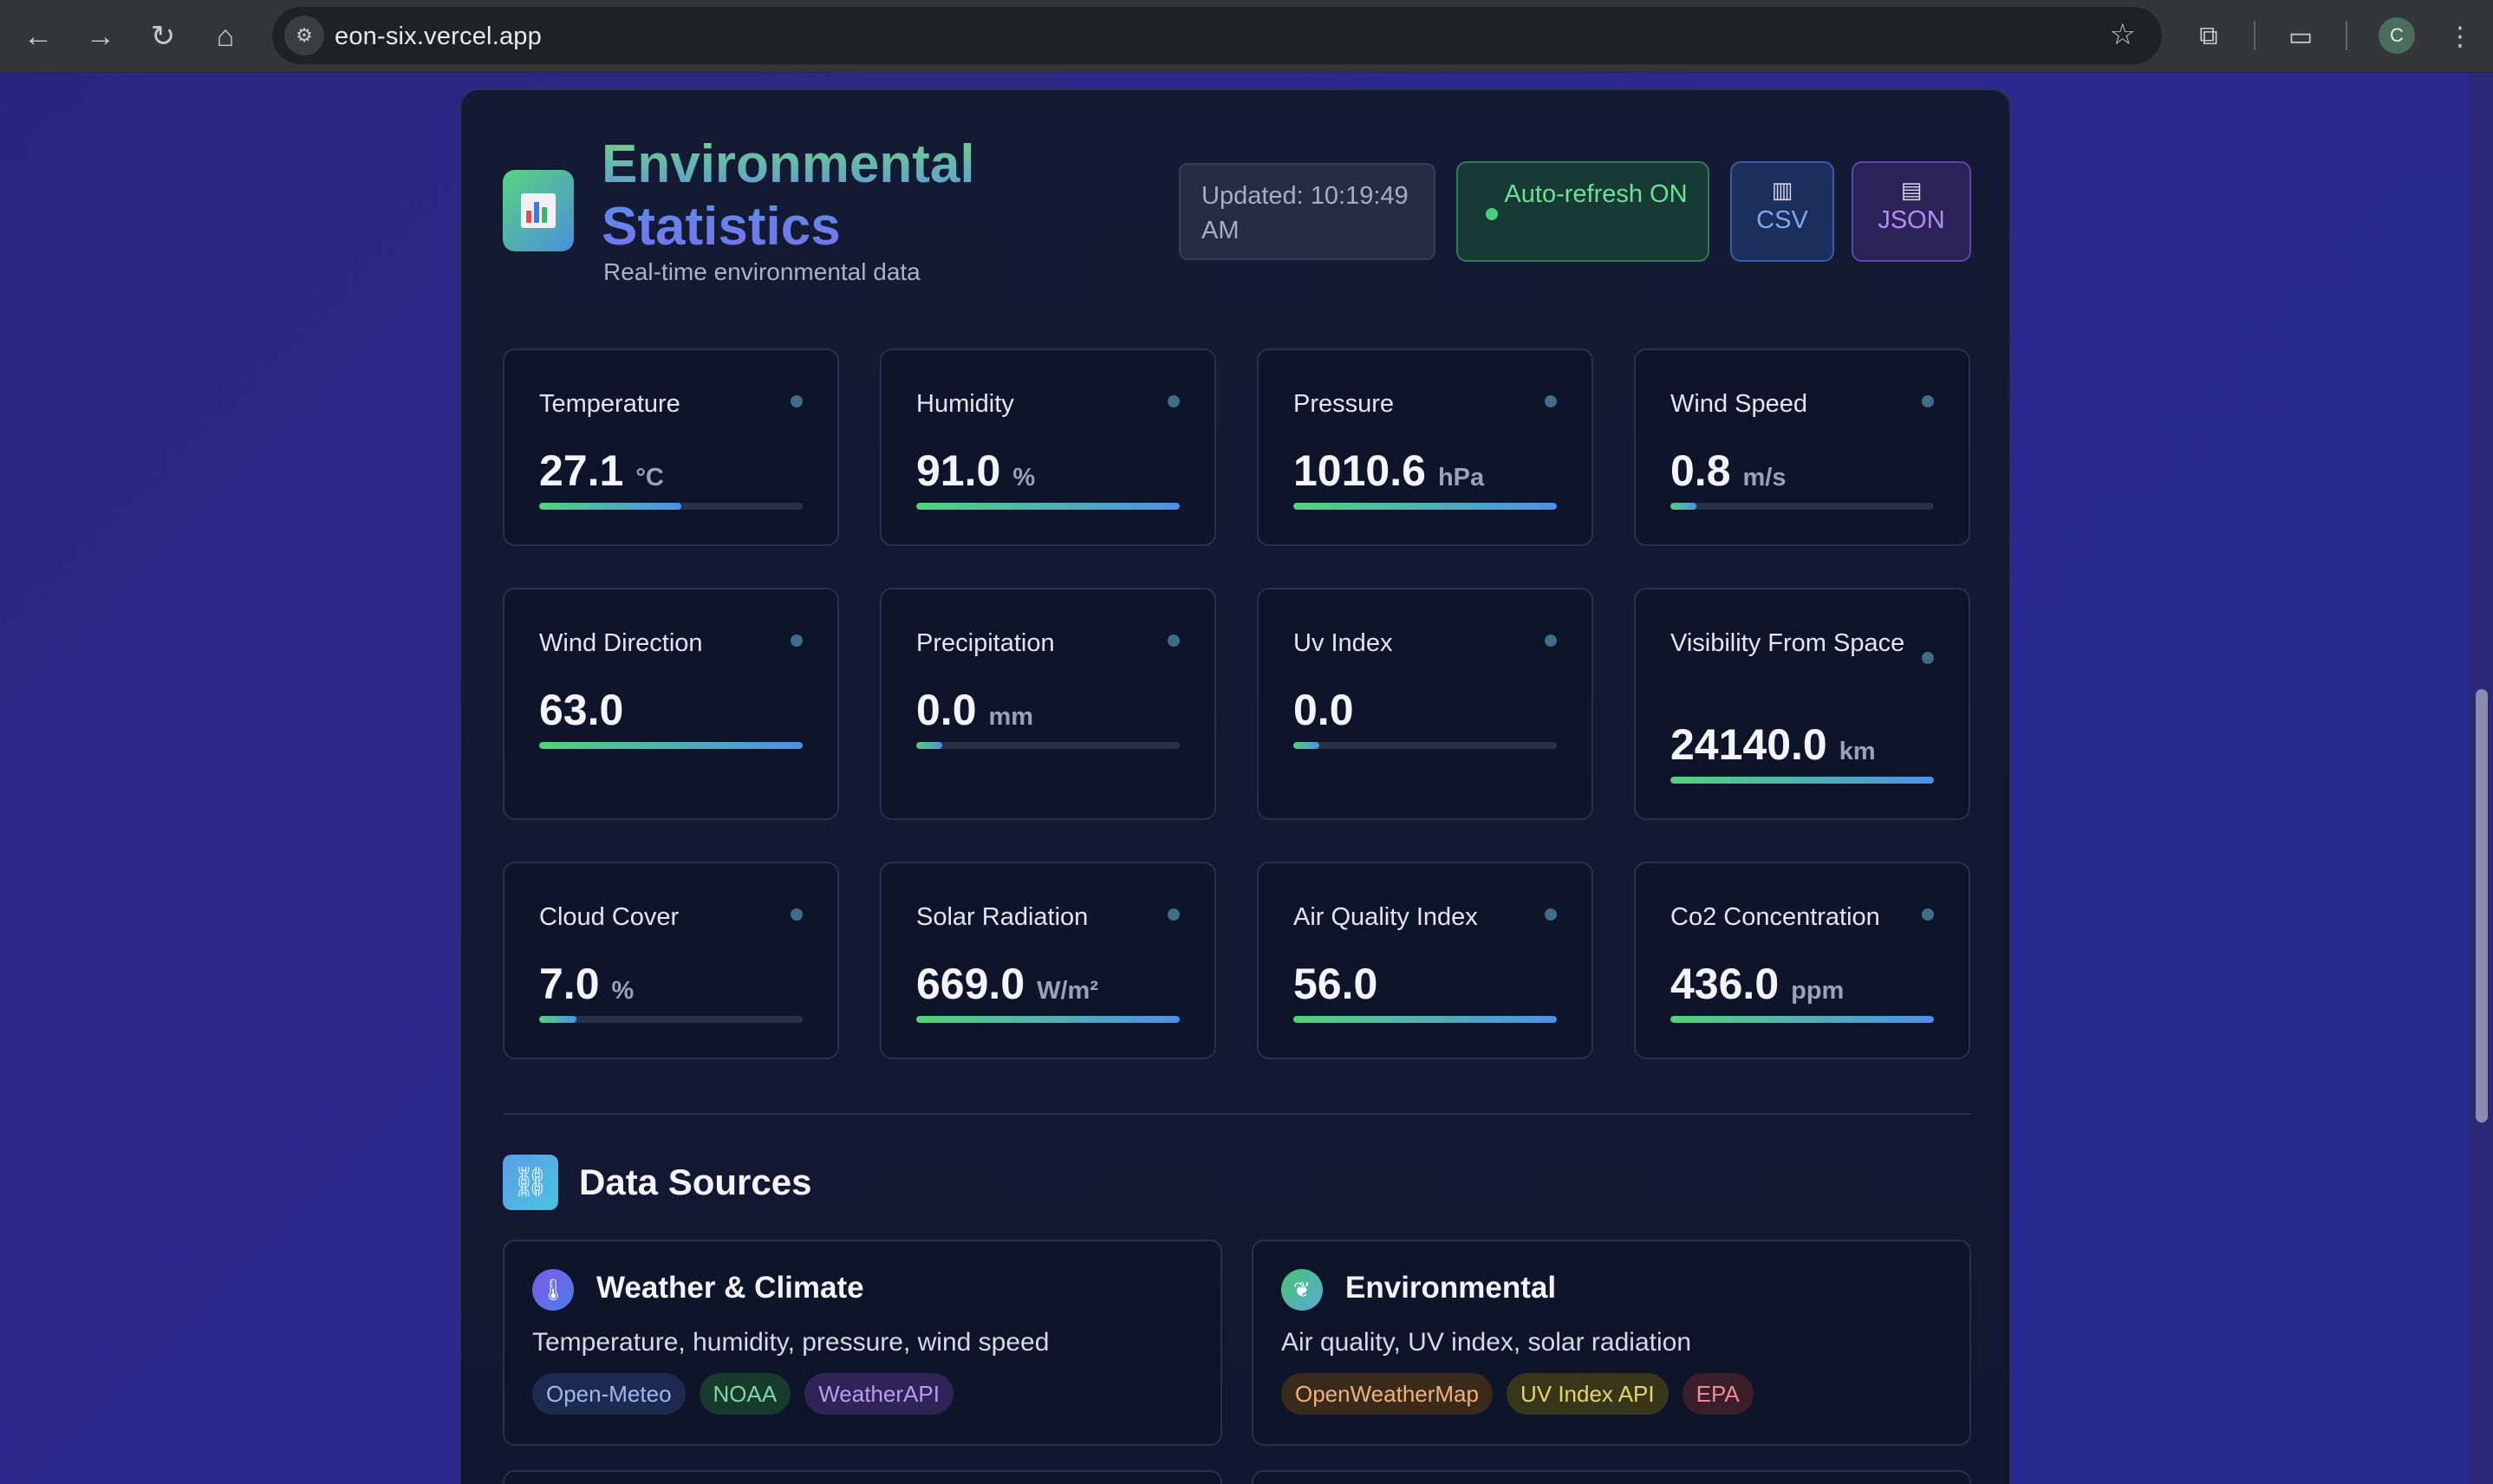  I want to click on tab-search-icon: ▭, so click(2301, 36).